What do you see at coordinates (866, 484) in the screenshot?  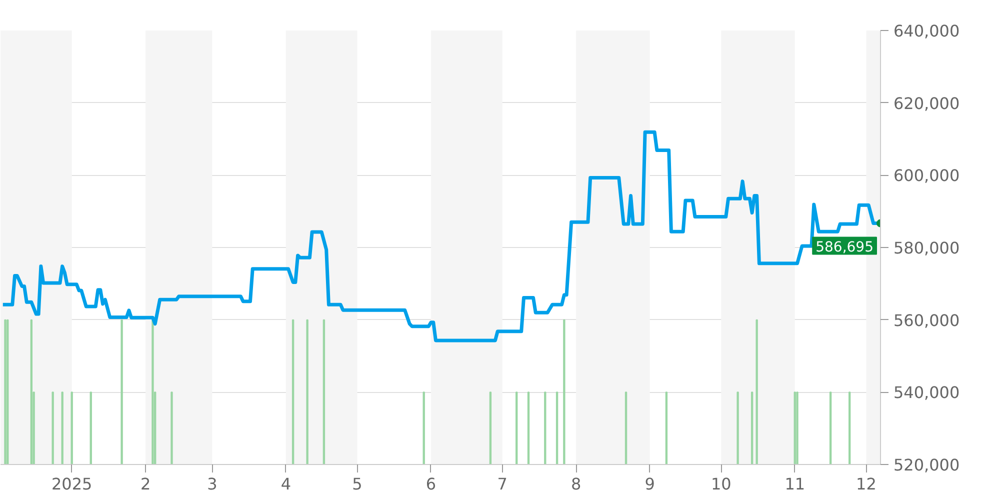 I see `x-tick-label: 12` at bounding box center [866, 484].